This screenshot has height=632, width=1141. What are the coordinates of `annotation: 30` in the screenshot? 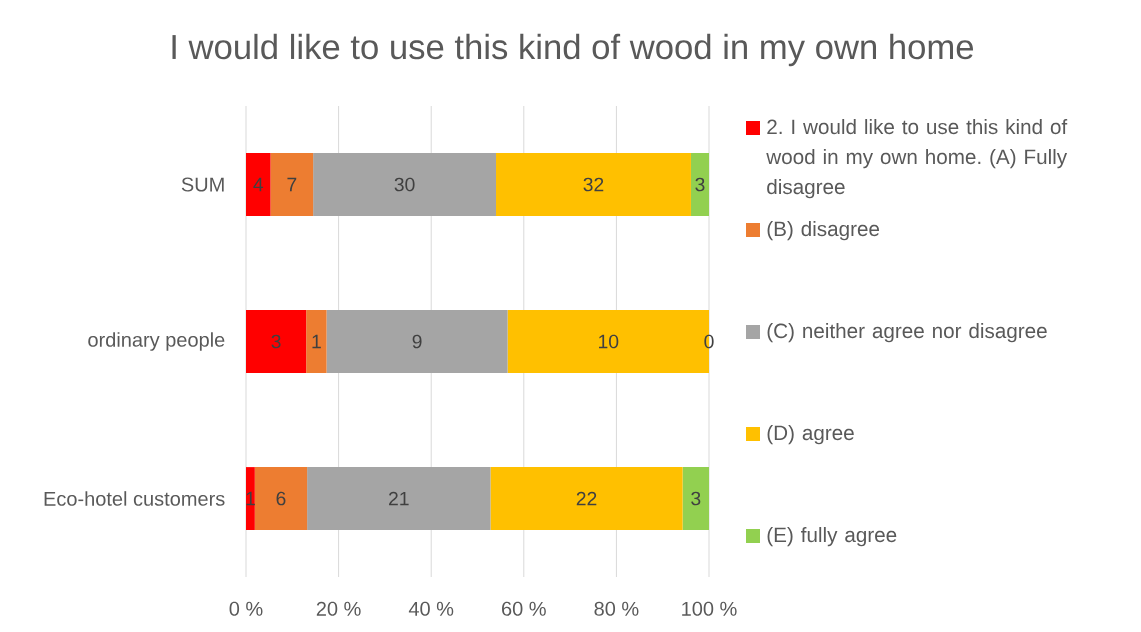 It's located at (404, 184).